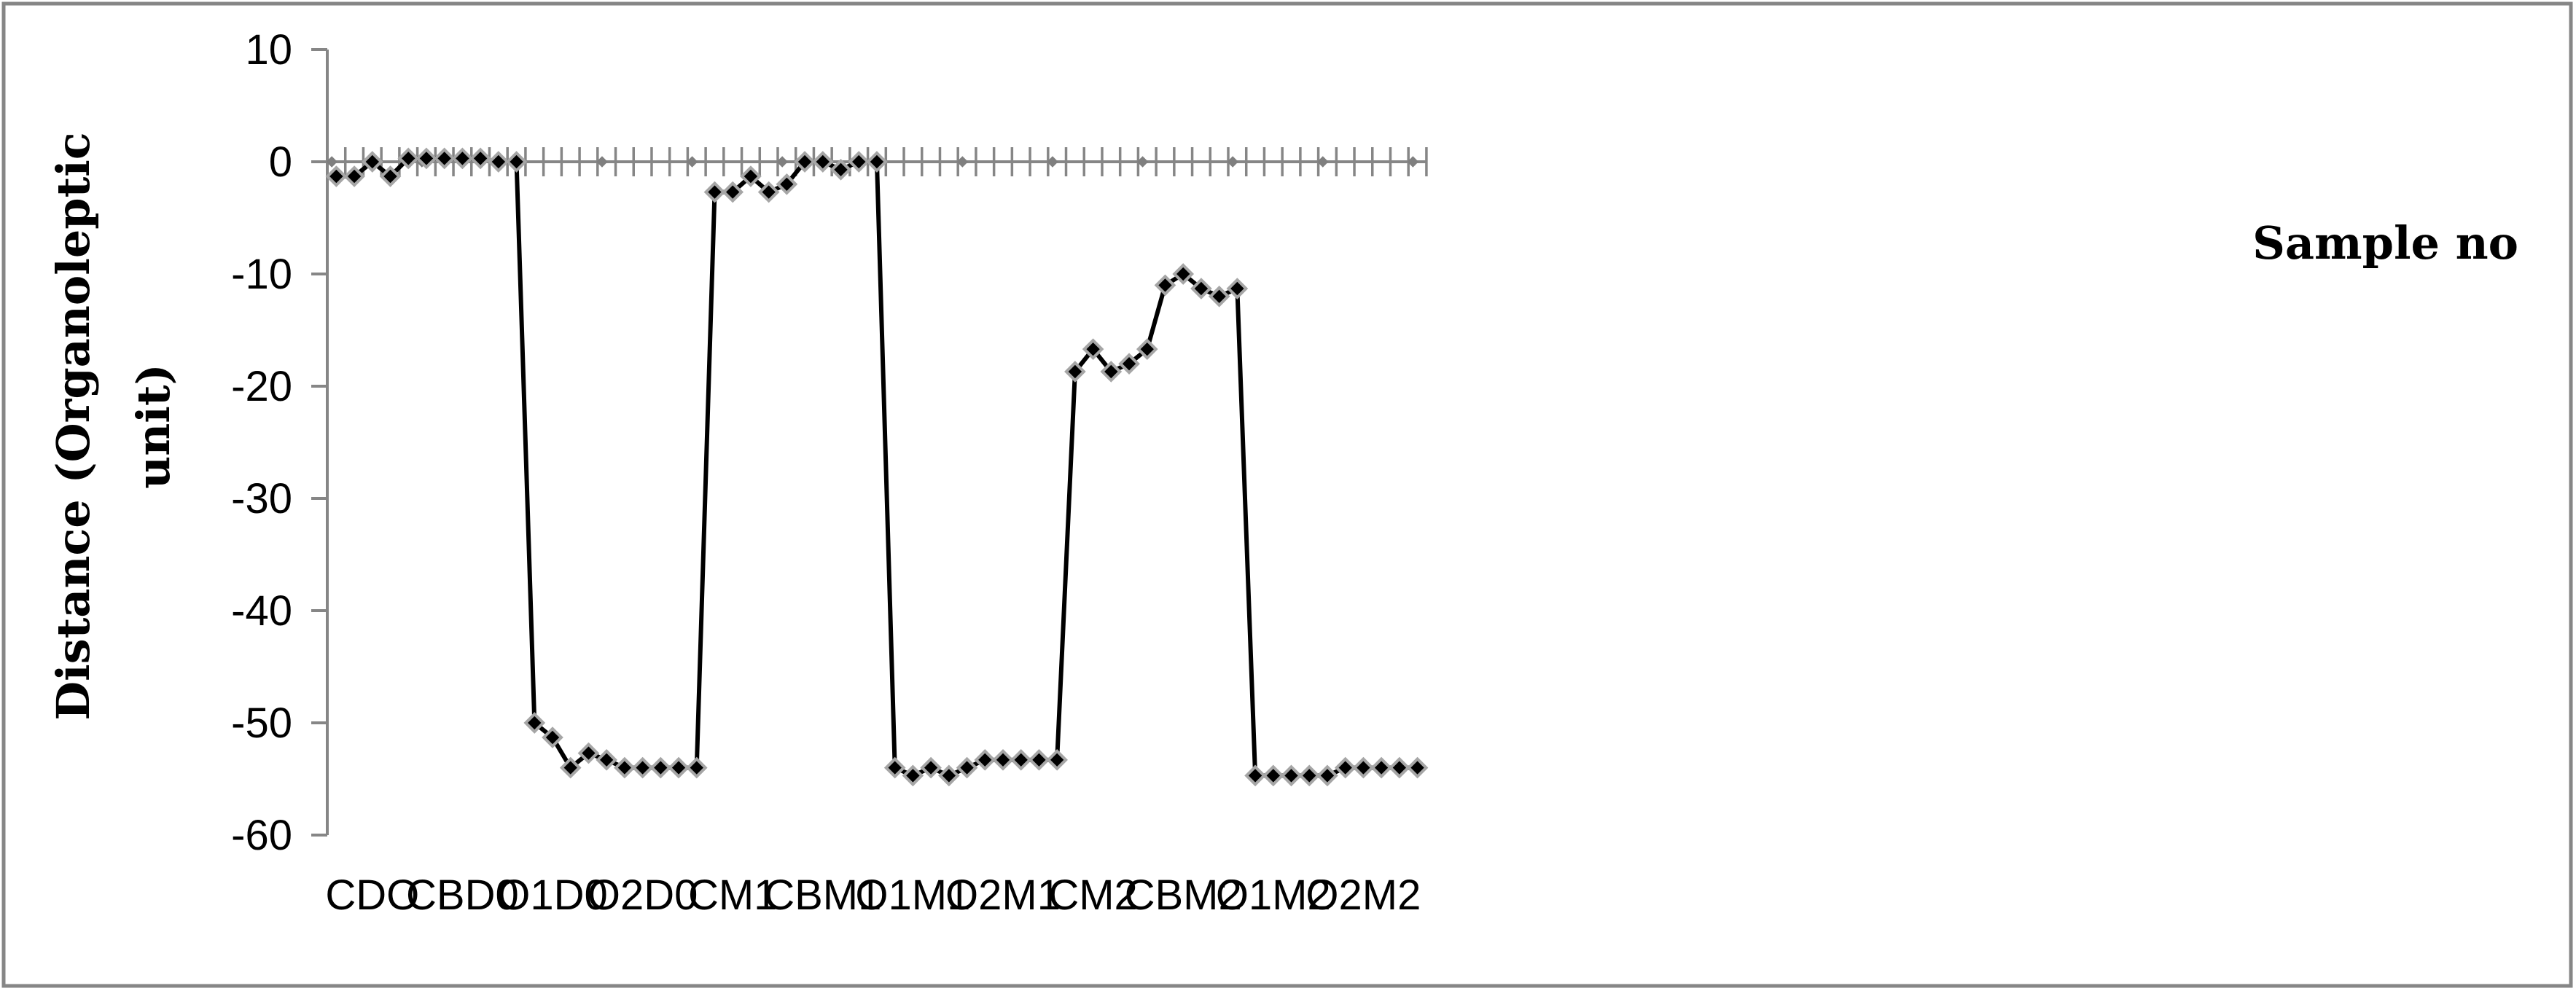  Describe the element at coordinates (462, 895) in the screenshot. I see `x-tick-label: CBD0` at that location.